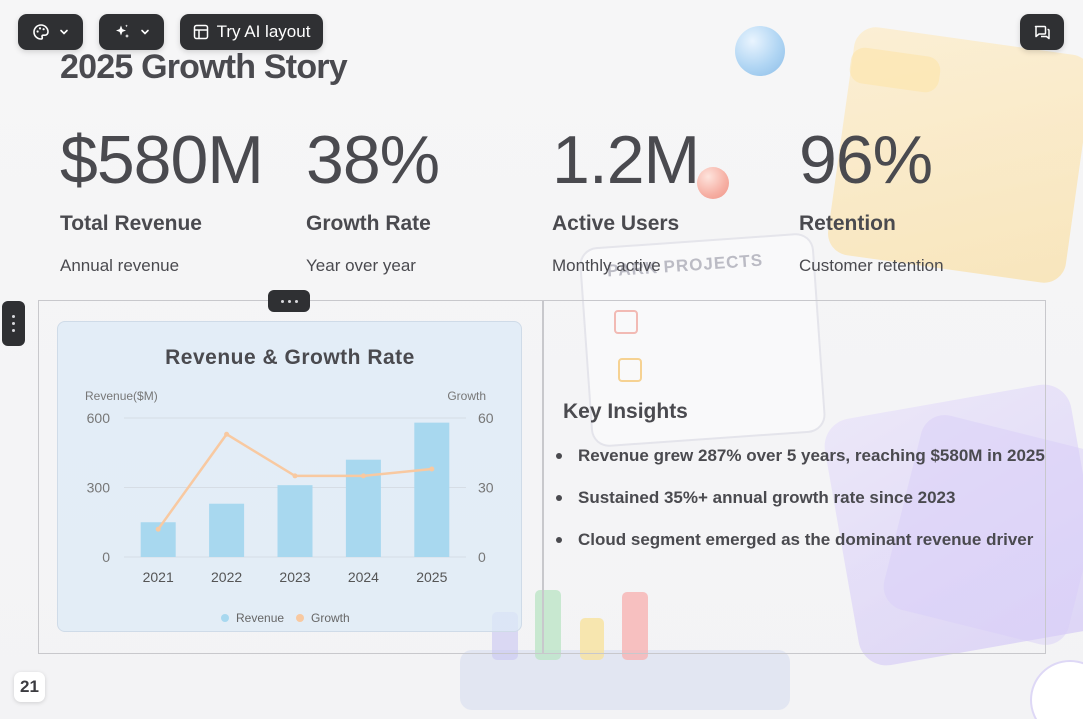 This screenshot has height=719, width=1083. I want to click on orb-illustration, so click(1056, 689).